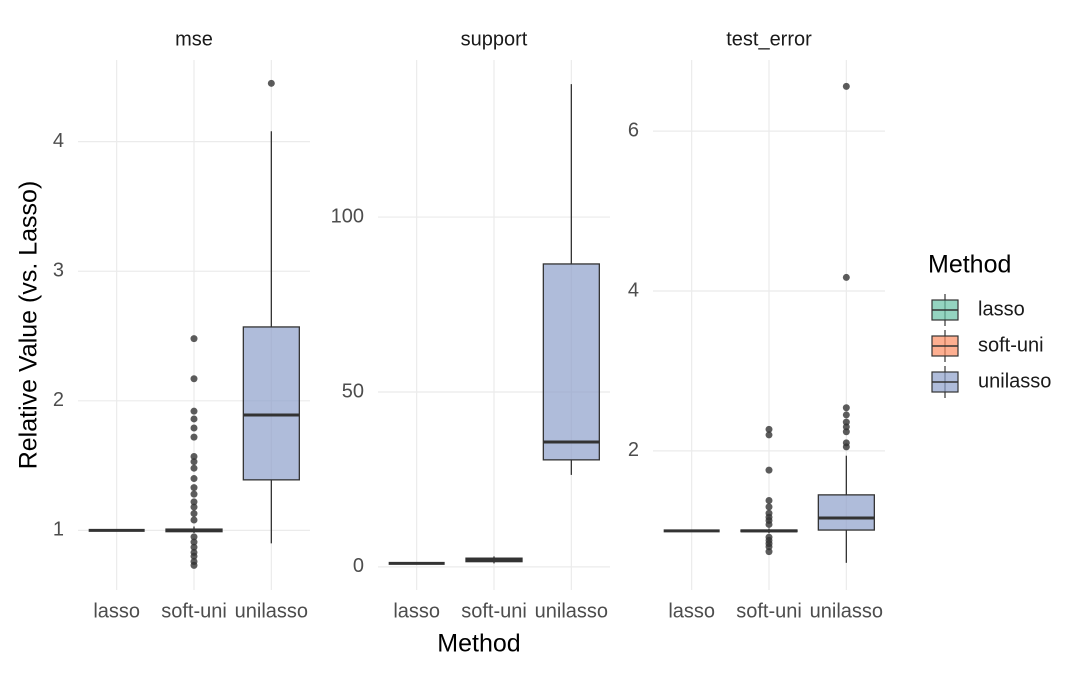 The height and width of the screenshot is (679, 1091). I want to click on y-tick-label: 50, so click(353, 391).